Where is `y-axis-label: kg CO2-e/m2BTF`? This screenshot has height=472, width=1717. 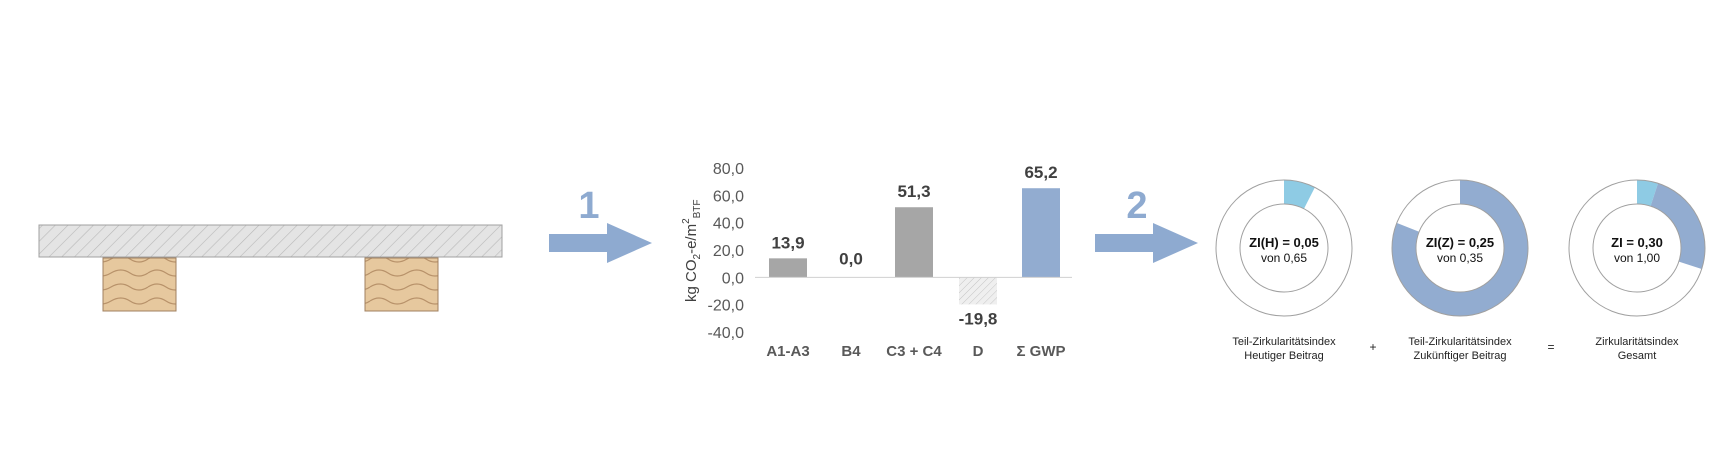 y-axis-label: kg CO2-e/m2BTF is located at coordinates (692, 250).